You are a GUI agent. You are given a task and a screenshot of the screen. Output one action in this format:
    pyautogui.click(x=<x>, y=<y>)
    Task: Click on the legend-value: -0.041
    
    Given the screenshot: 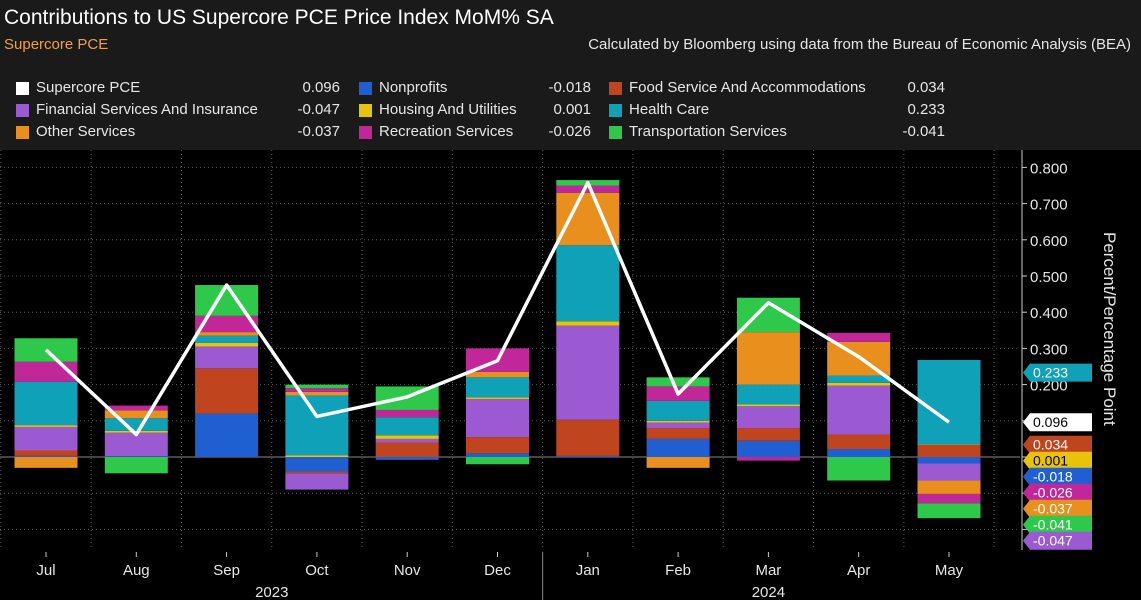 What is the action you would take?
    pyautogui.click(x=923, y=131)
    